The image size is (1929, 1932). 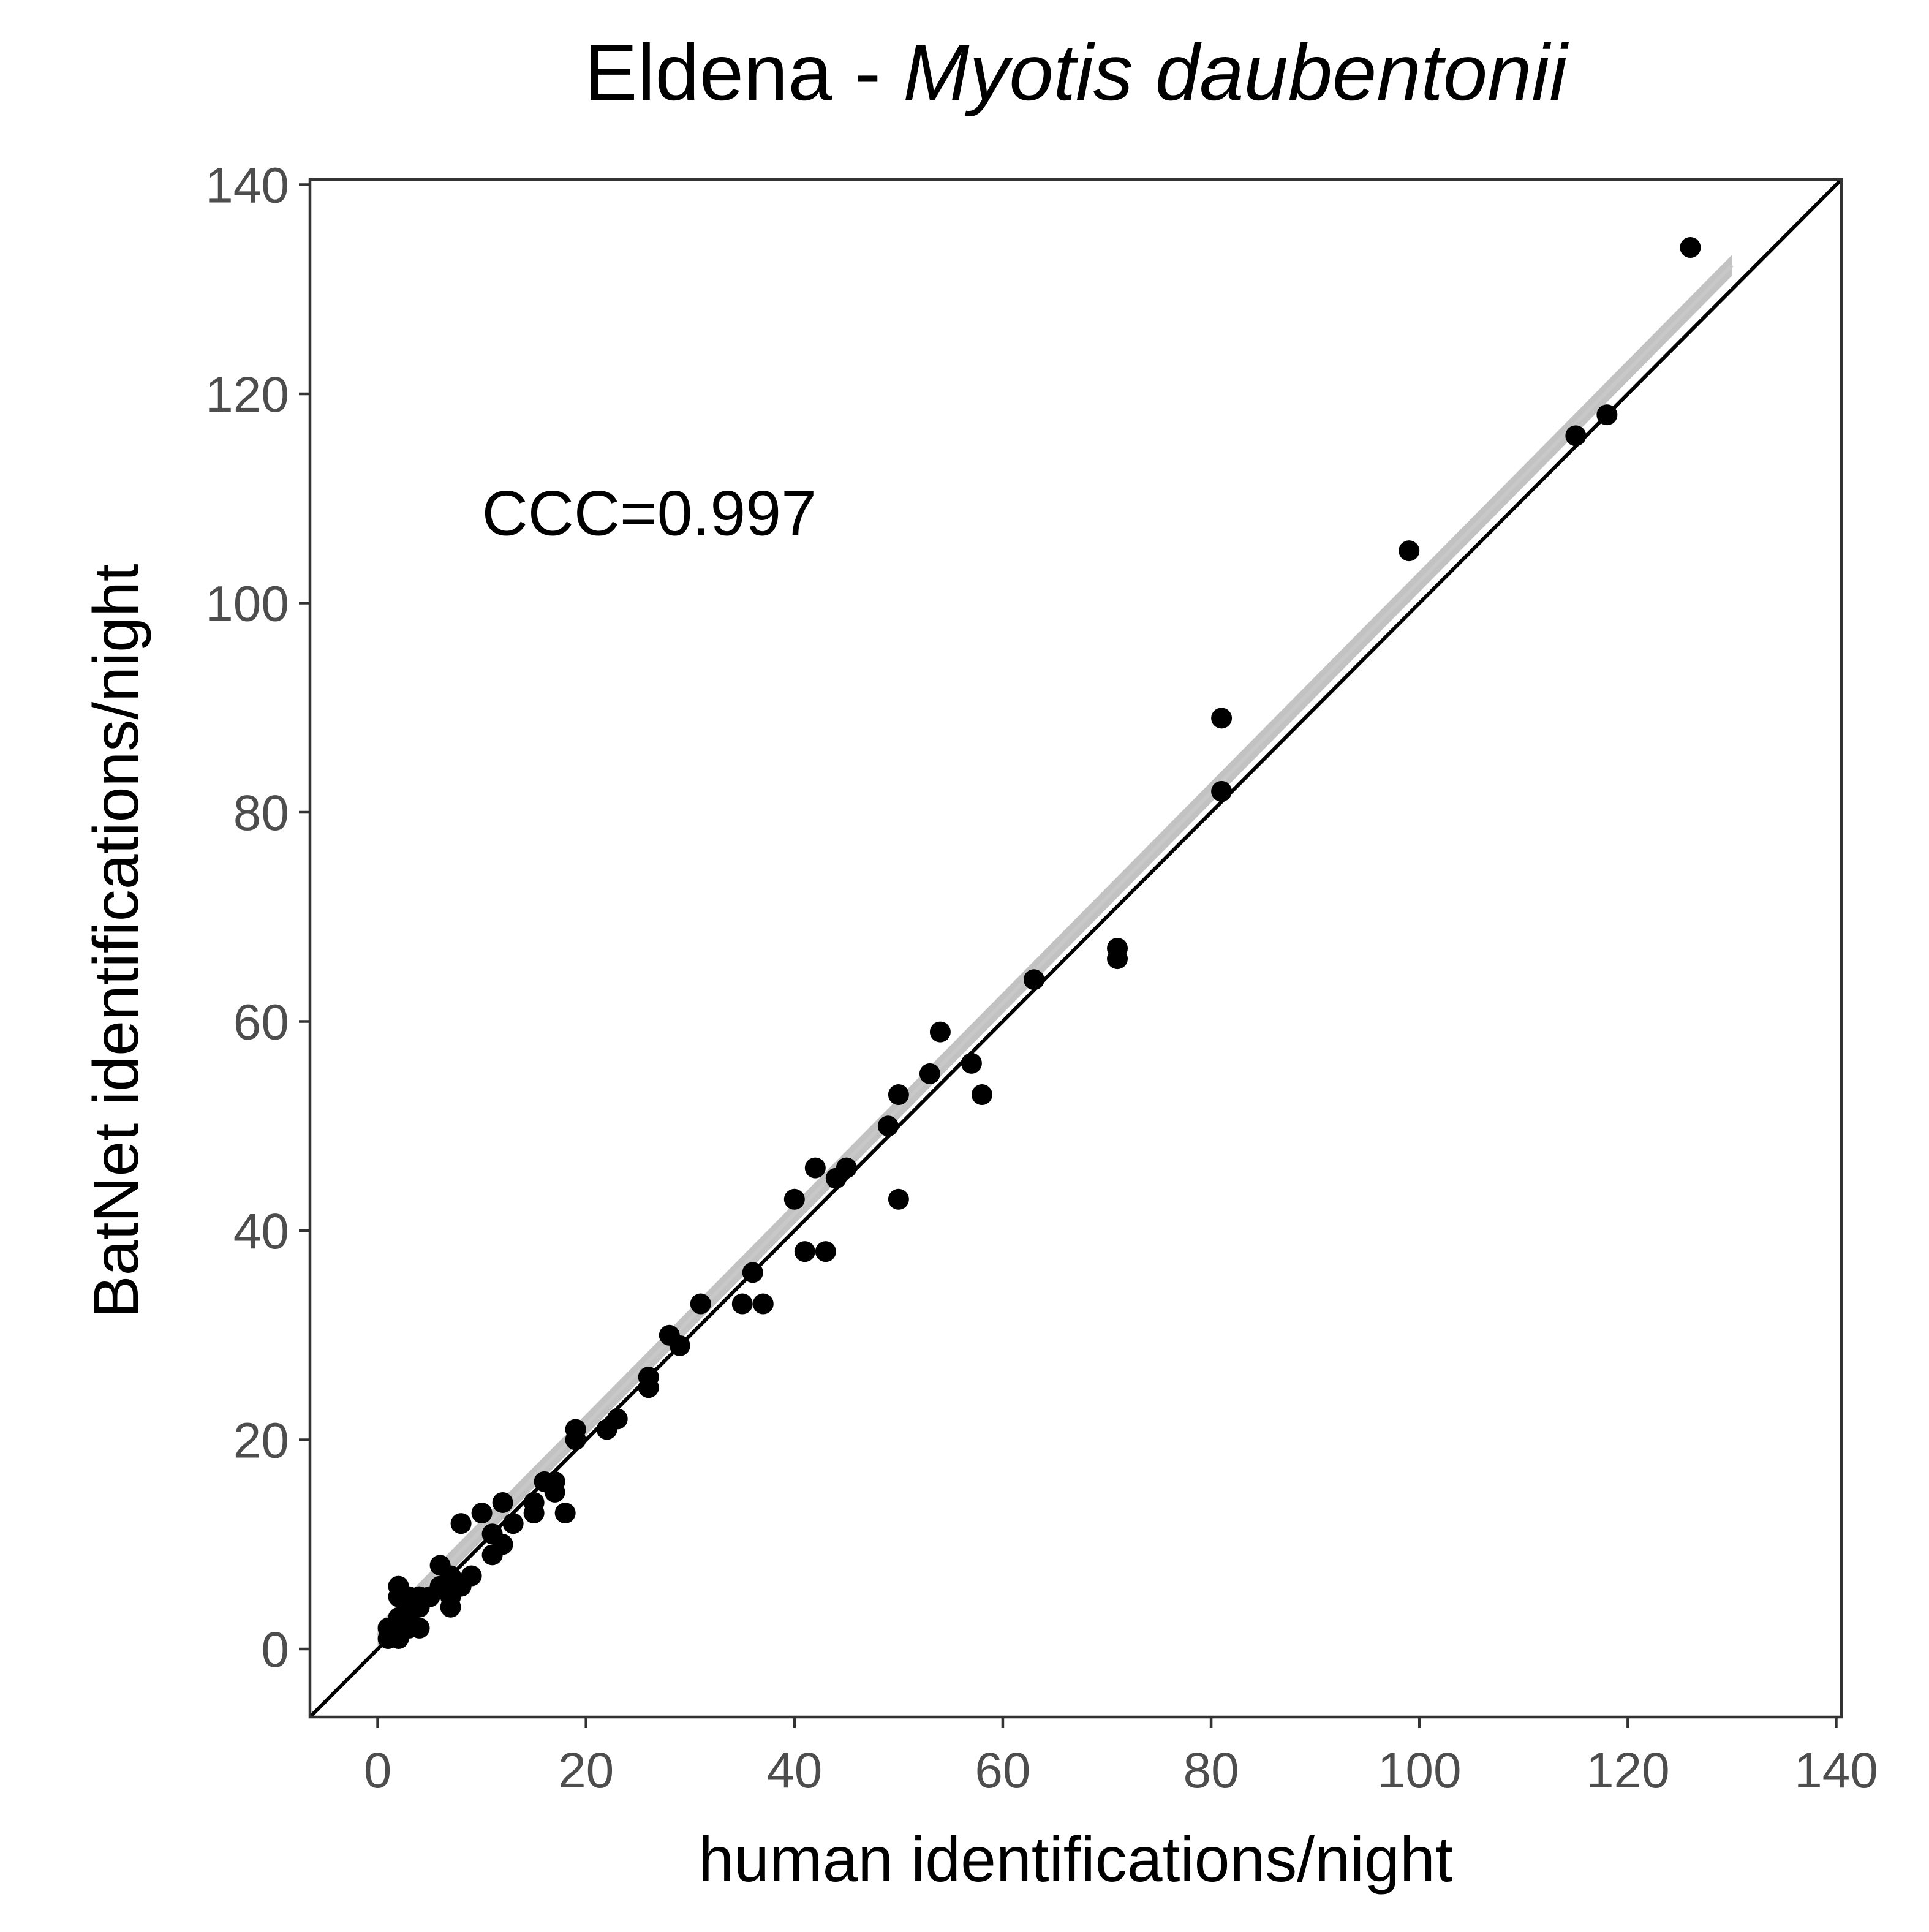 What do you see at coordinates (1211, 1770) in the screenshot?
I see `x-tick-label: 80` at bounding box center [1211, 1770].